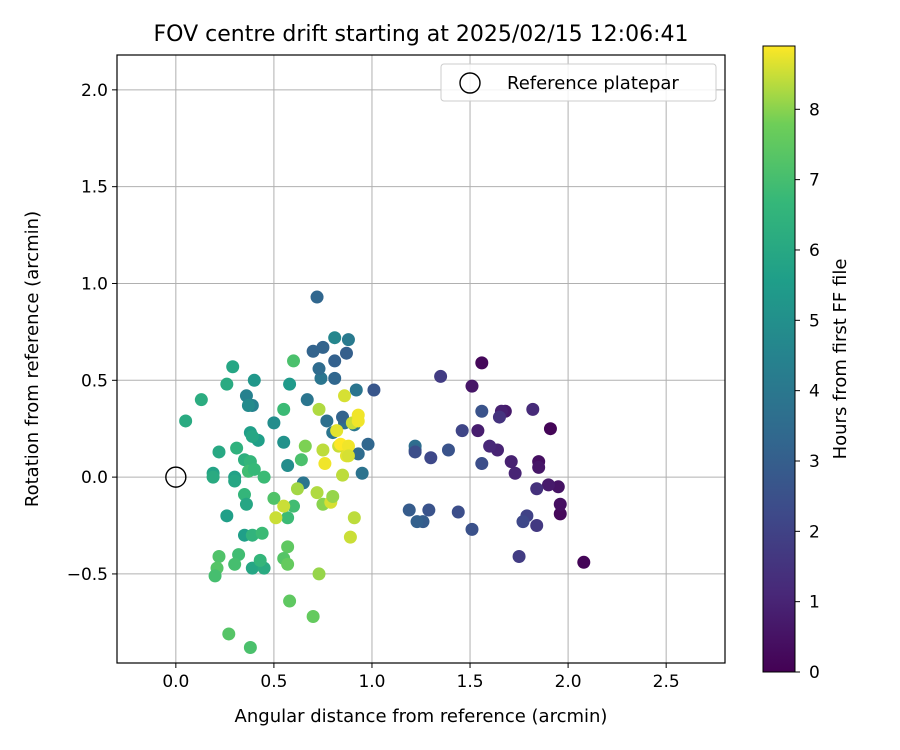  What do you see at coordinates (593, 83) in the screenshot?
I see `legend-reference-label: Reference platepar` at bounding box center [593, 83].